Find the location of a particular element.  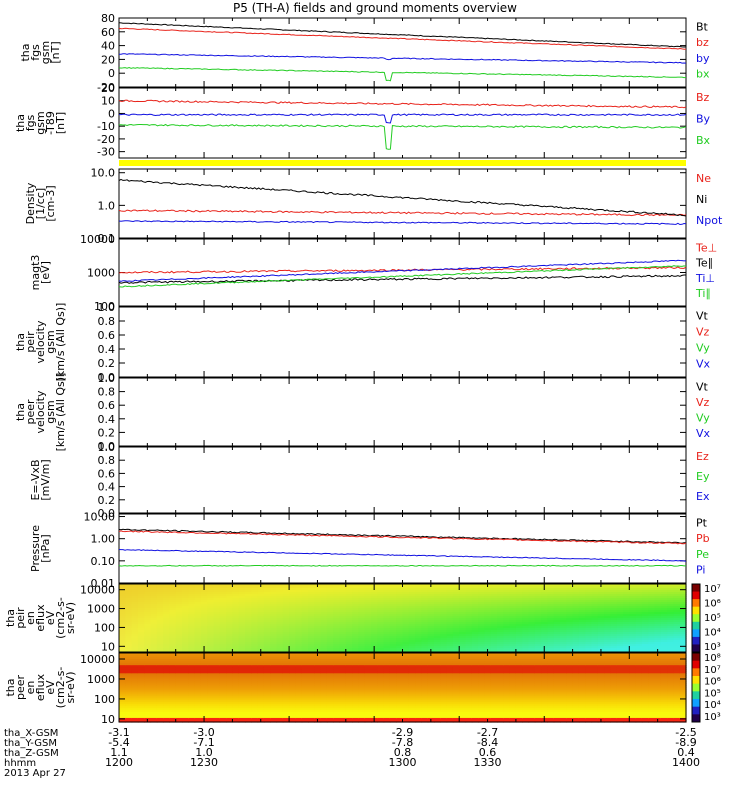

y-tick-label: 0 is located at coordinates (111, 113).